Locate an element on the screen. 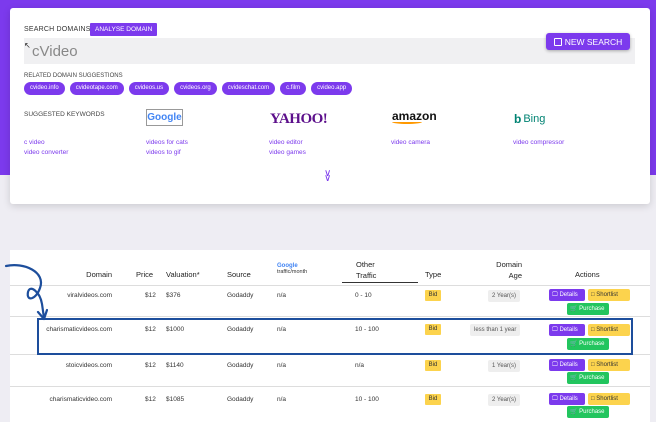  edit-icon is located at coordinates (557, 41).